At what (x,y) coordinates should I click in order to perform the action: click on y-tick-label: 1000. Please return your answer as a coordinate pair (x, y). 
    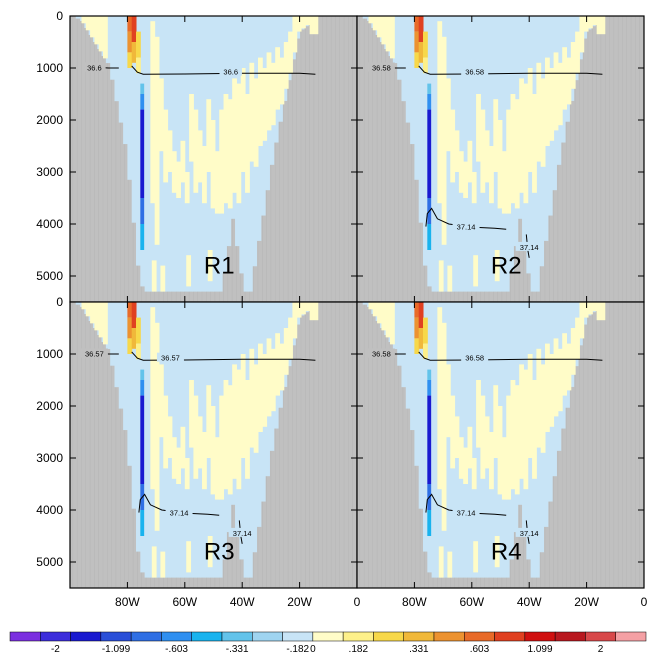
    Looking at the image, I should click on (49, 68).